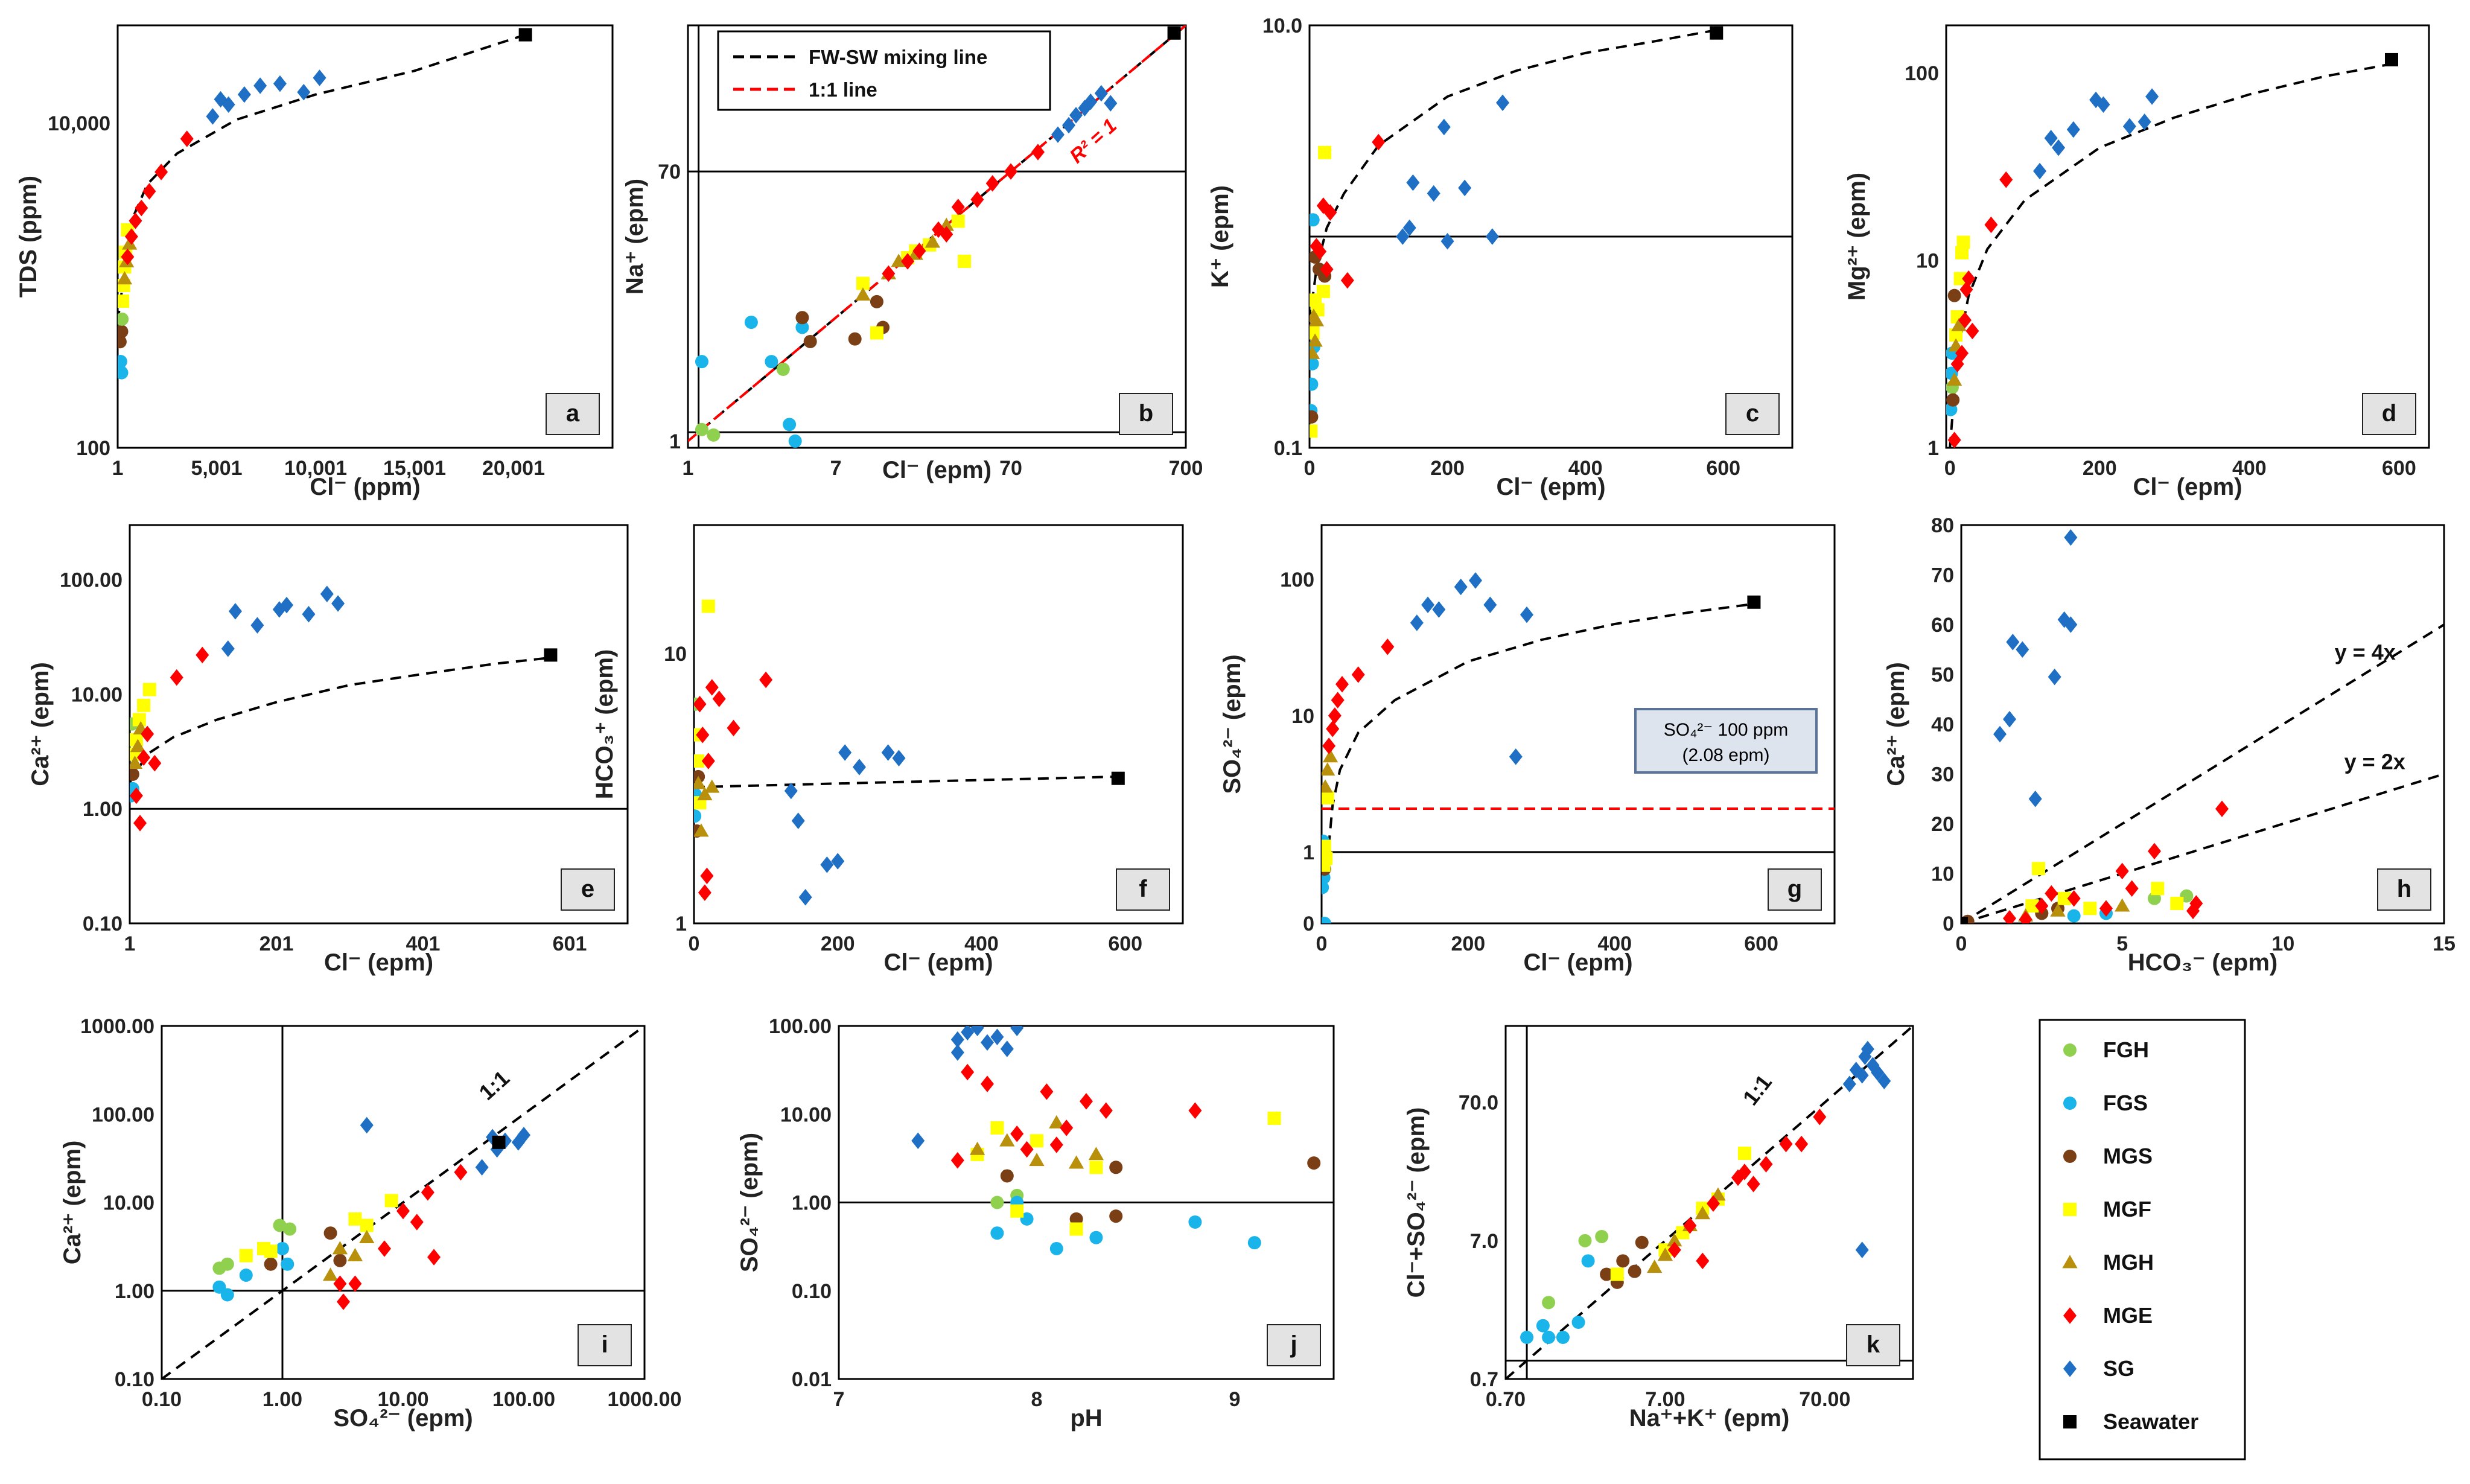  What do you see at coordinates (403, 1418) in the screenshot?
I see `x-axis-label: SO₄²⁻ (epm)` at bounding box center [403, 1418].